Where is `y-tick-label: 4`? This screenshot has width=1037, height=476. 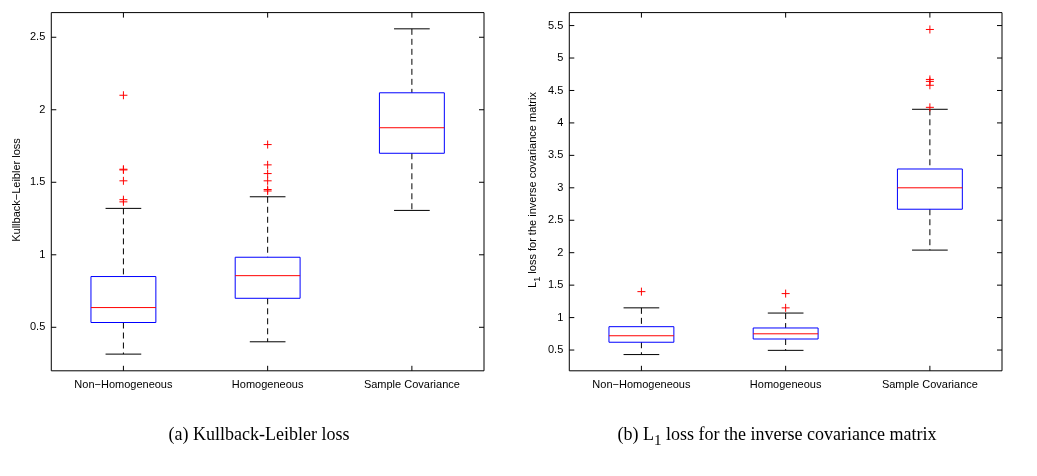 y-tick-label: 4 is located at coordinates (560, 121).